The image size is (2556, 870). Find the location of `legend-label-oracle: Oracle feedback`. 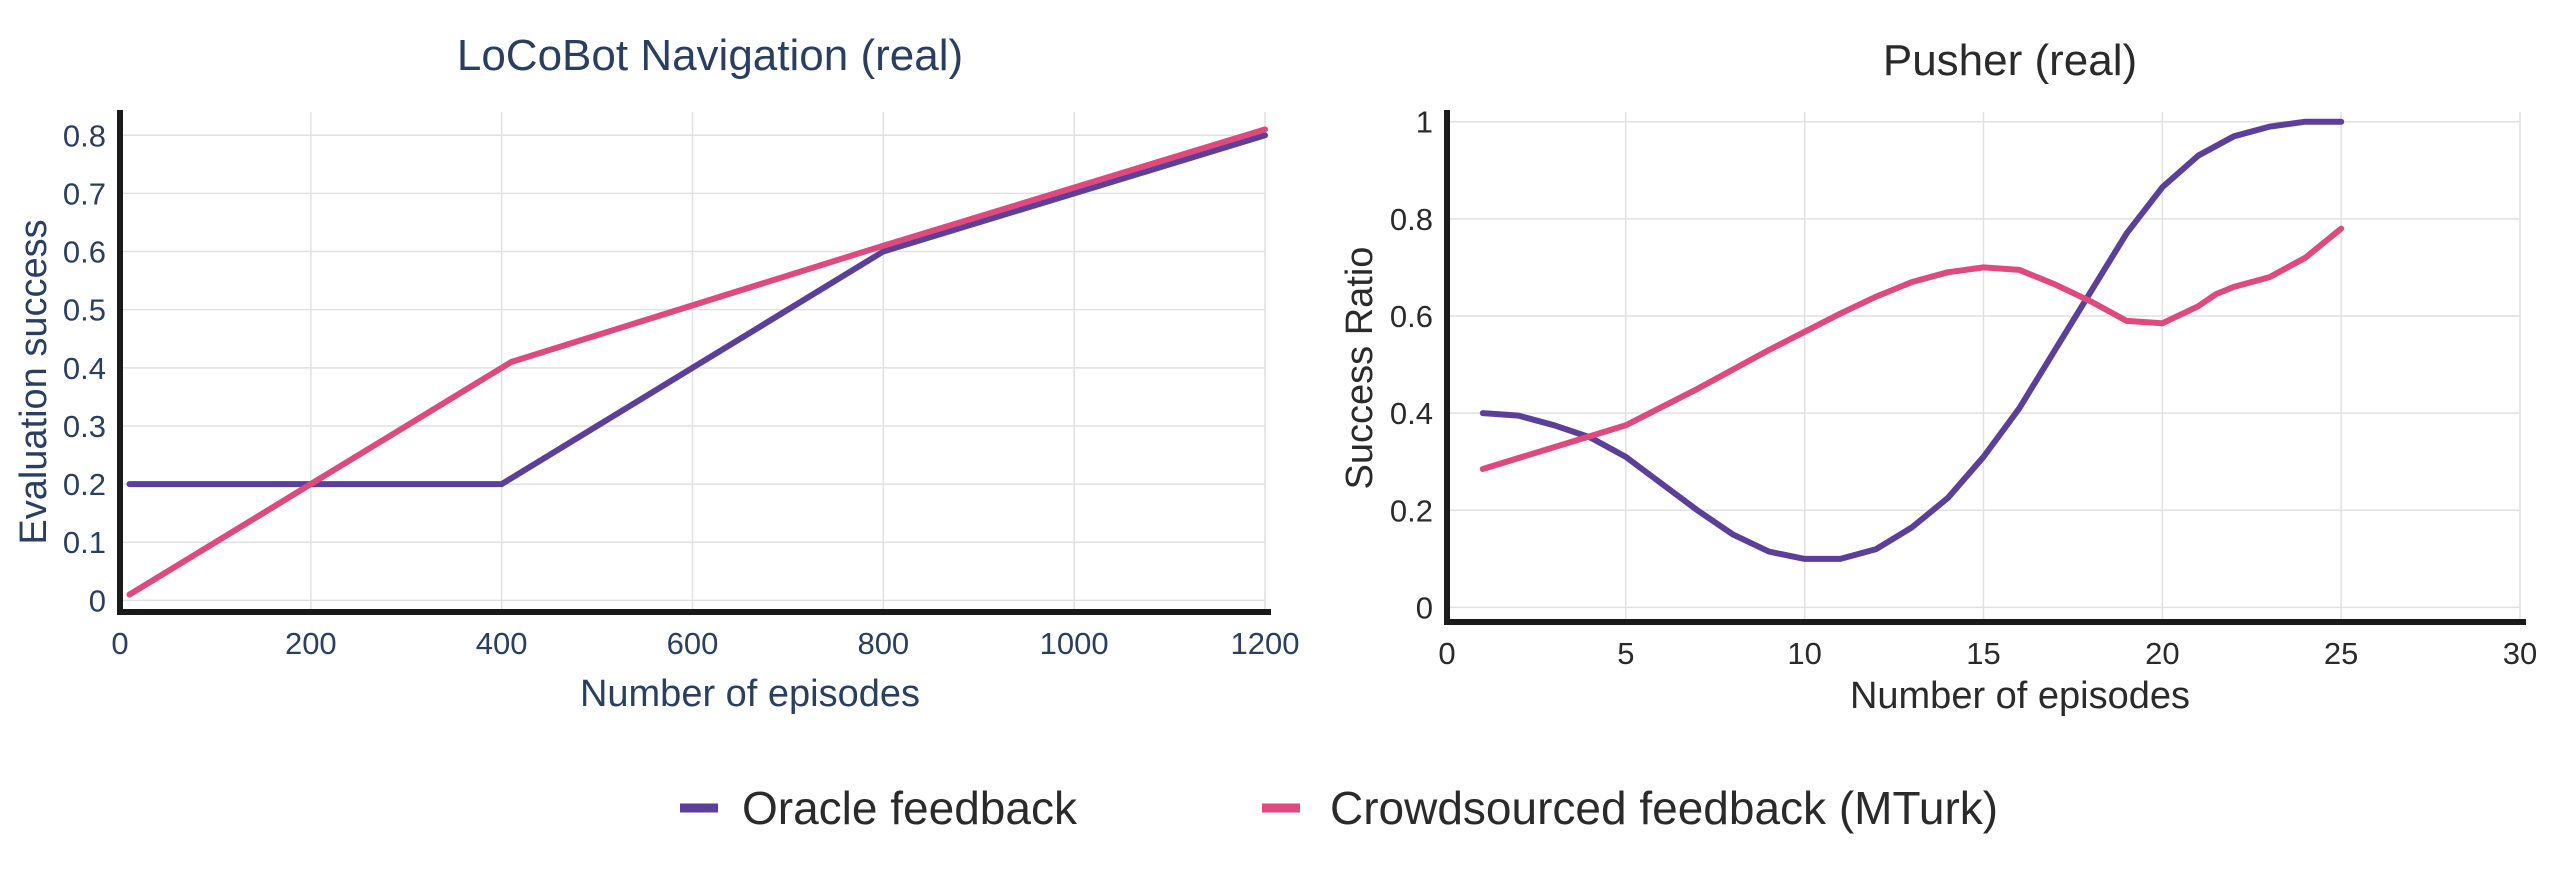

legend-label-oracle: Oracle feedback is located at coordinates (910, 808).